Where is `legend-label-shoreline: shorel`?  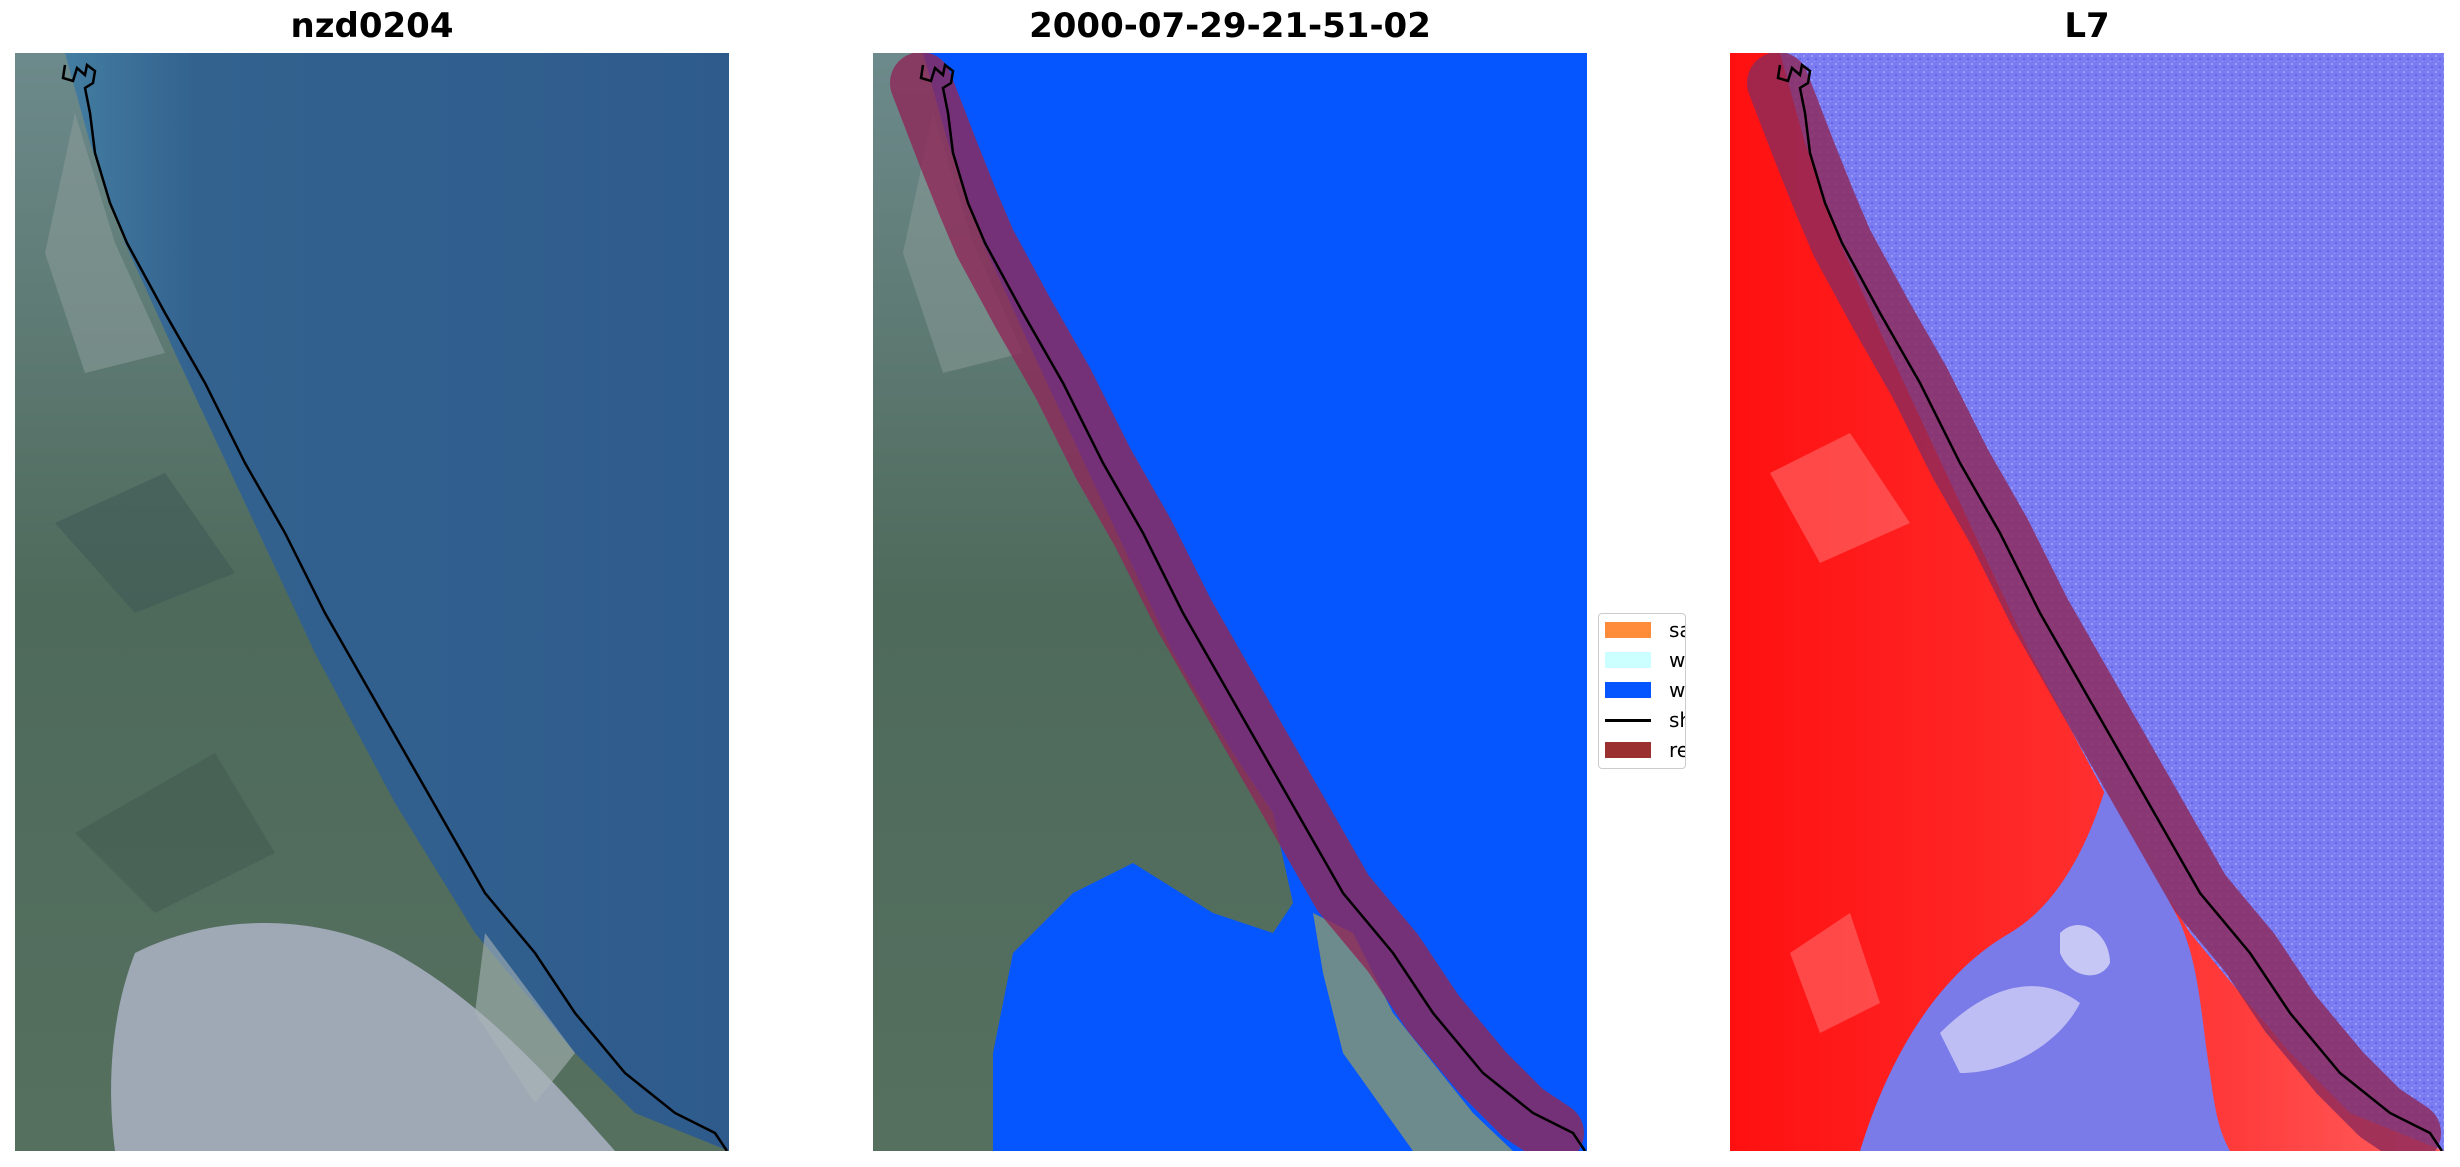
legend-label-shoreline: shorel is located at coordinates (1677, 720).